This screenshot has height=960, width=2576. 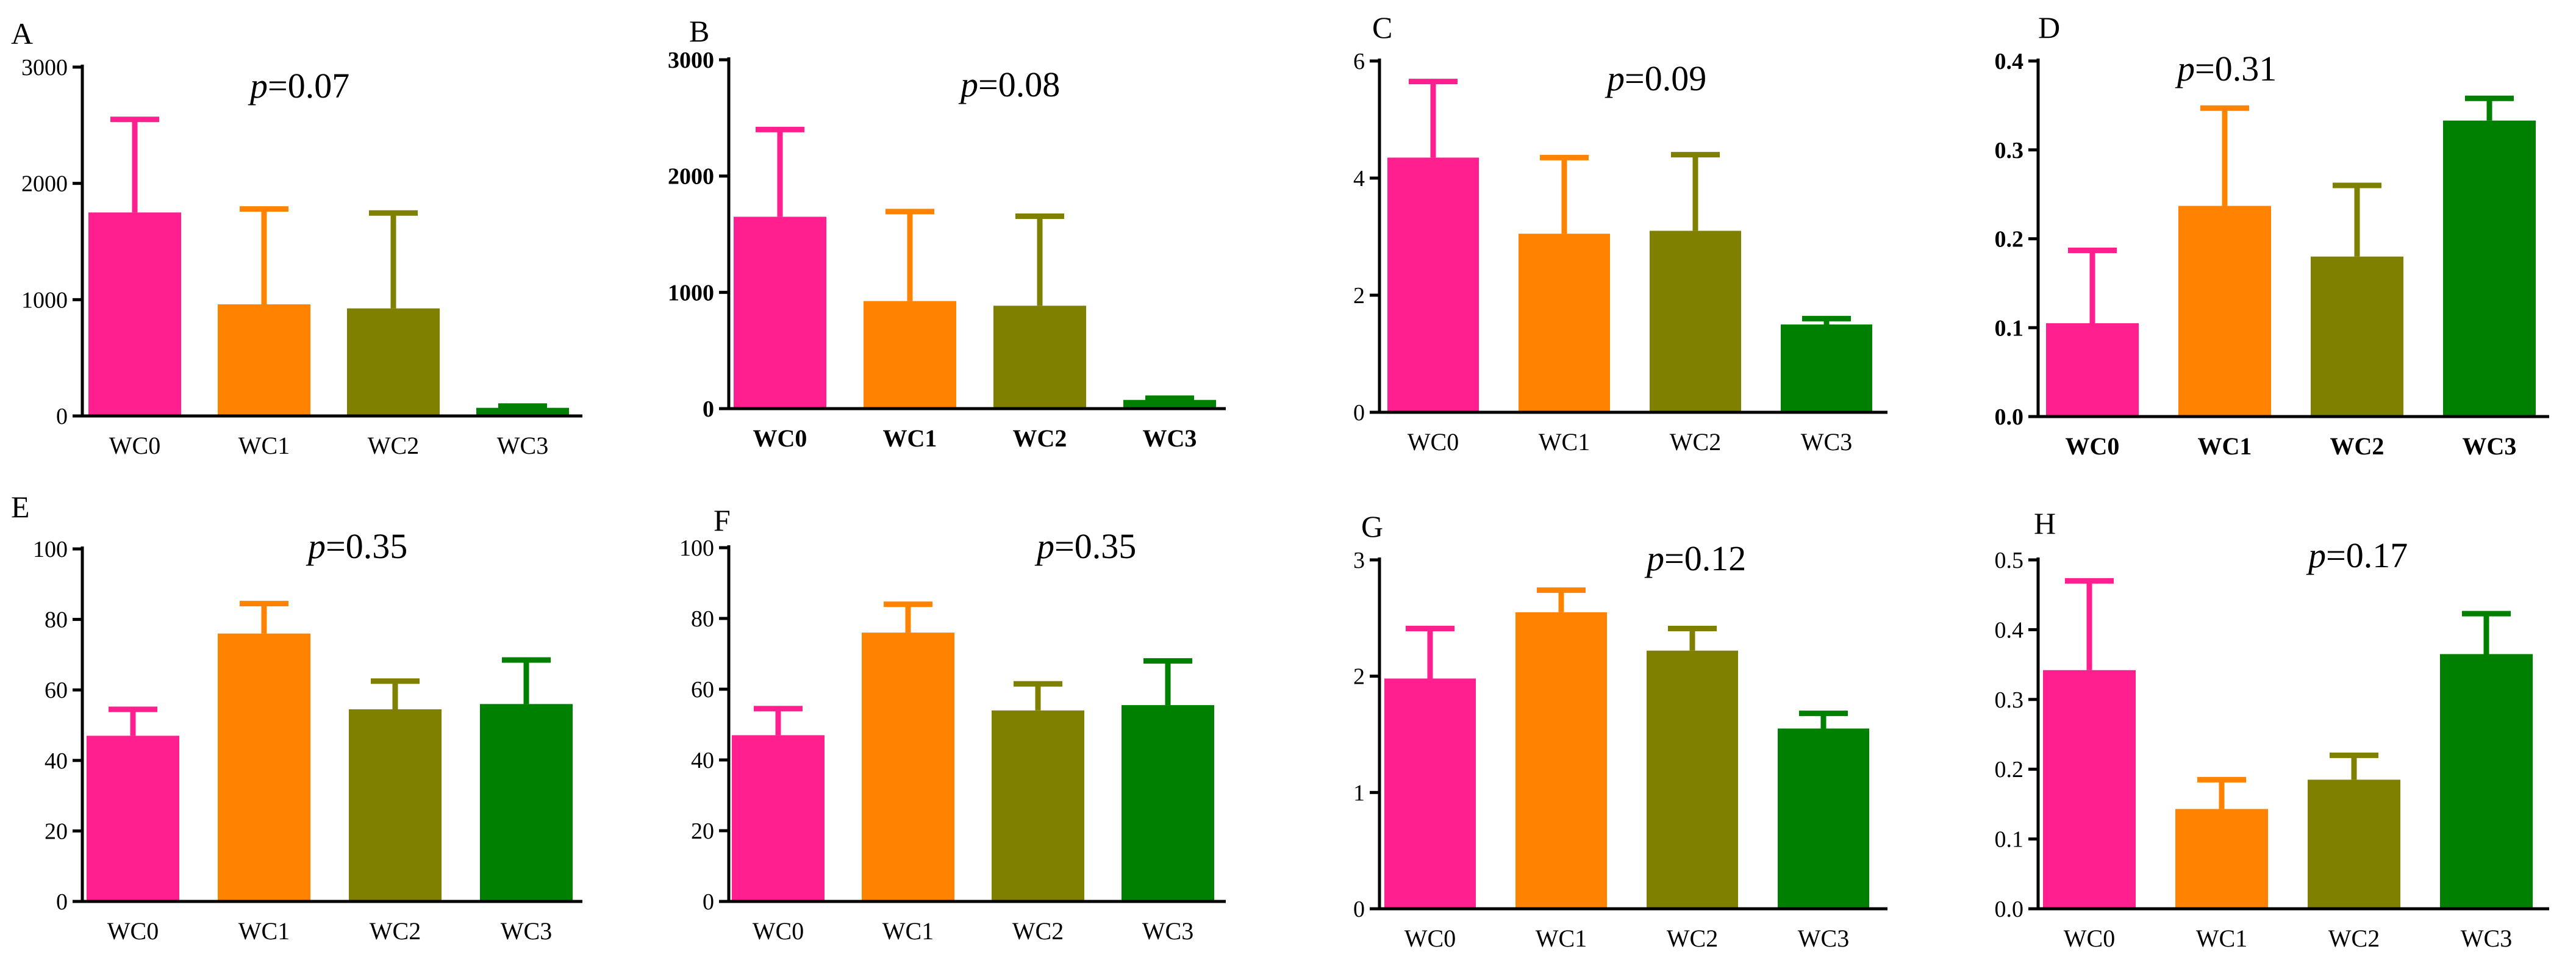 I want to click on bar-G-wc0, so click(x=1430, y=794).